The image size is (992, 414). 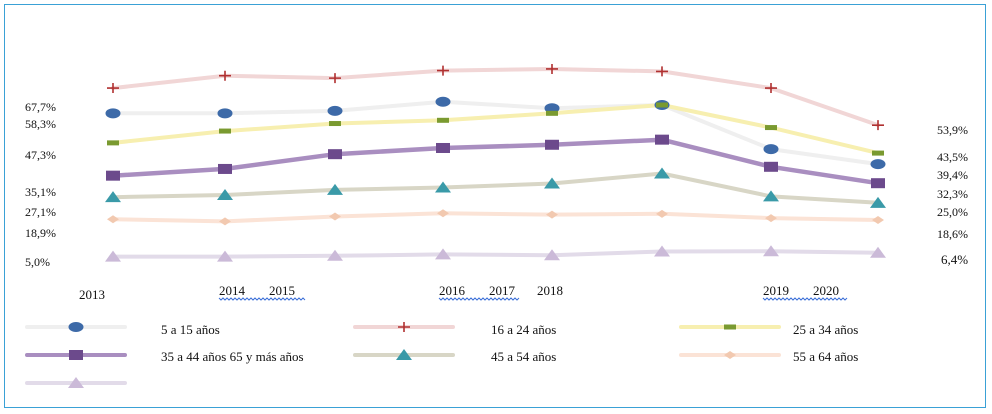 What do you see at coordinates (826, 290) in the screenshot?
I see `x-tick-label: 2020` at bounding box center [826, 290].